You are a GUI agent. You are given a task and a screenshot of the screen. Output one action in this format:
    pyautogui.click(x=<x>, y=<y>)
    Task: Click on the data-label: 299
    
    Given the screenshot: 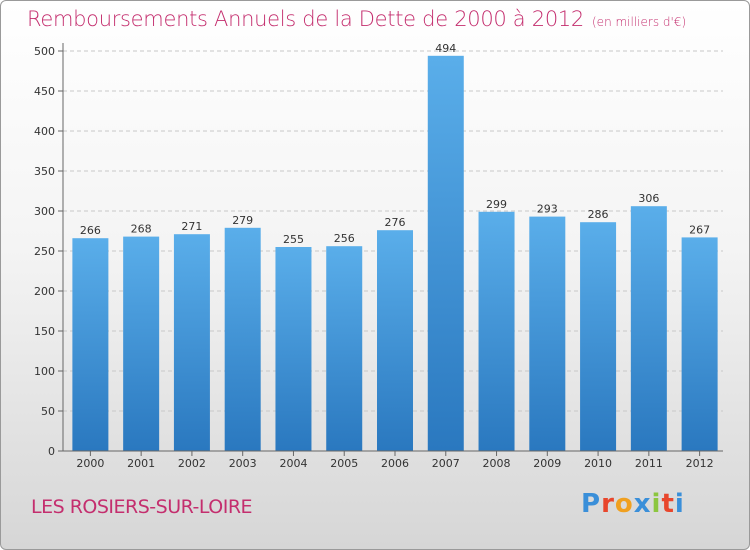 What is the action you would take?
    pyautogui.click(x=496, y=204)
    